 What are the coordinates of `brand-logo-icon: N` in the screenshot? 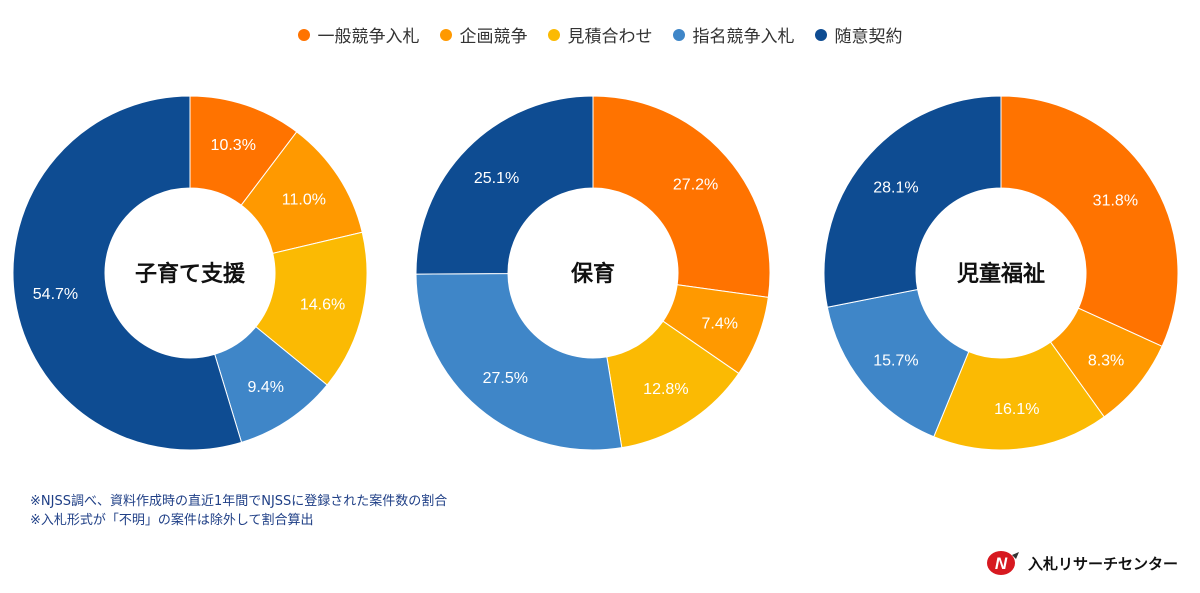 It's located at (1002, 563).